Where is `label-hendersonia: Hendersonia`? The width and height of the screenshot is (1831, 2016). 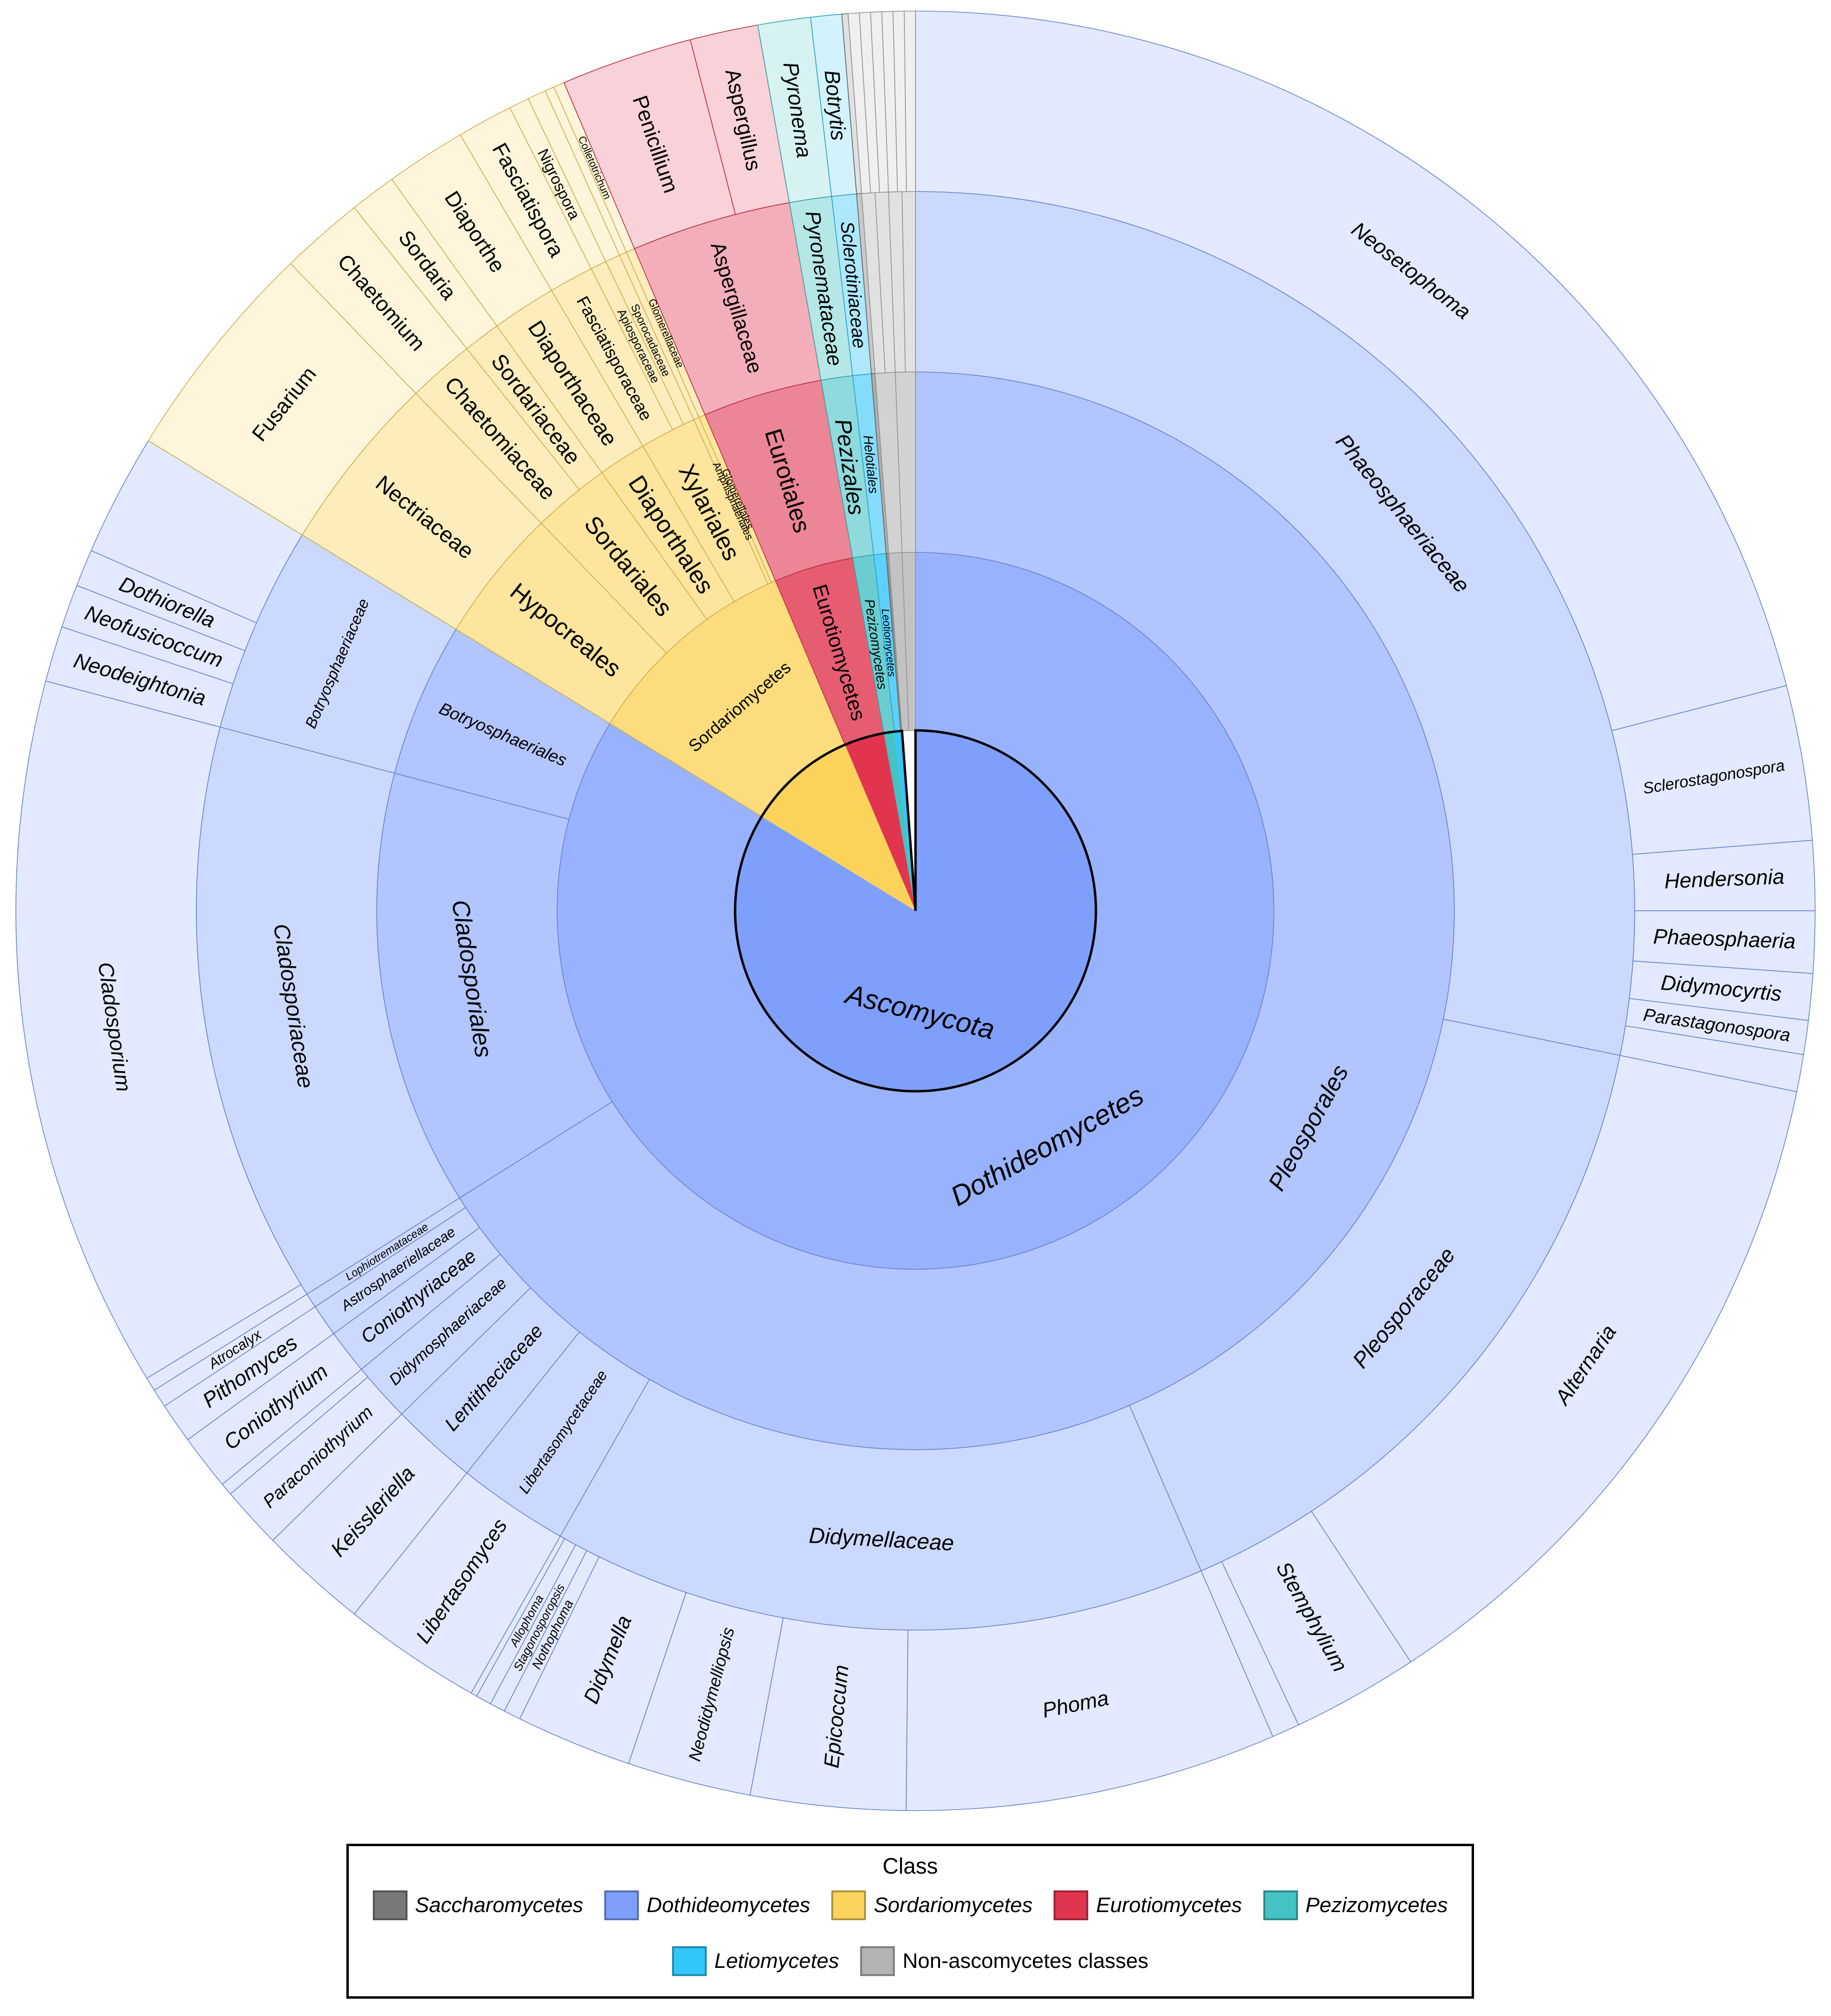 label-hendersonia: Hendersonia is located at coordinates (1725, 879).